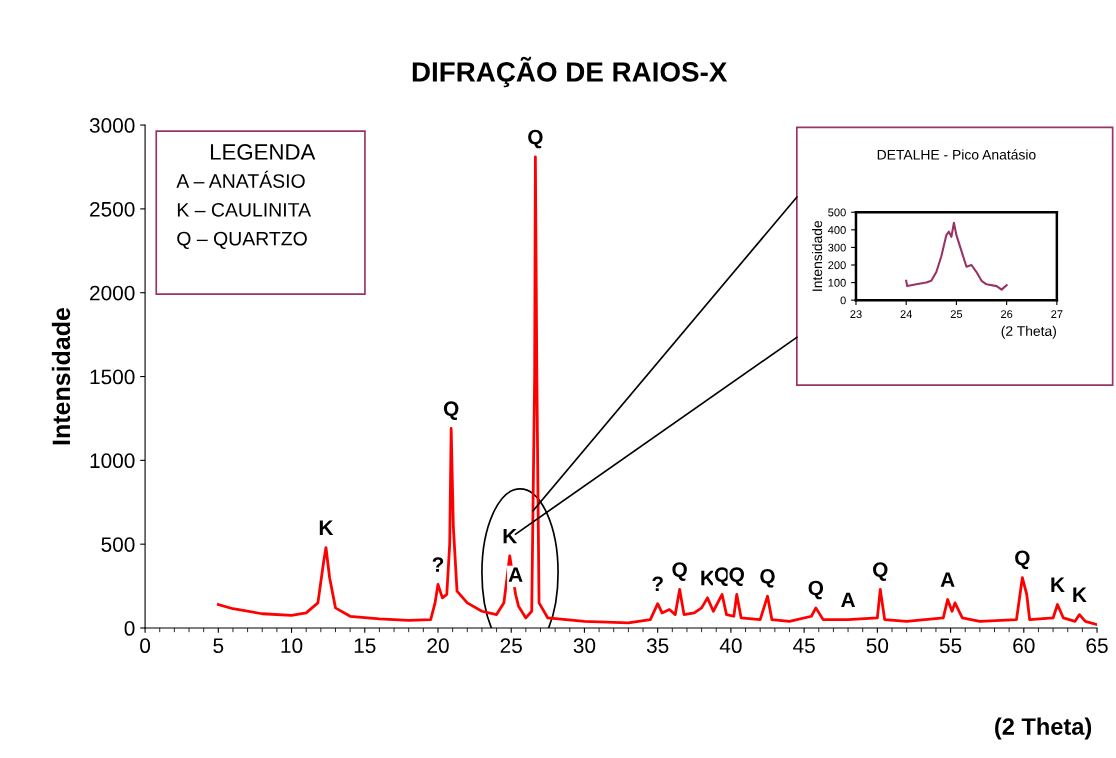 The height and width of the screenshot is (758, 1116). Describe the element at coordinates (837, 282) in the screenshot. I see `y-tick-label: 100` at that location.